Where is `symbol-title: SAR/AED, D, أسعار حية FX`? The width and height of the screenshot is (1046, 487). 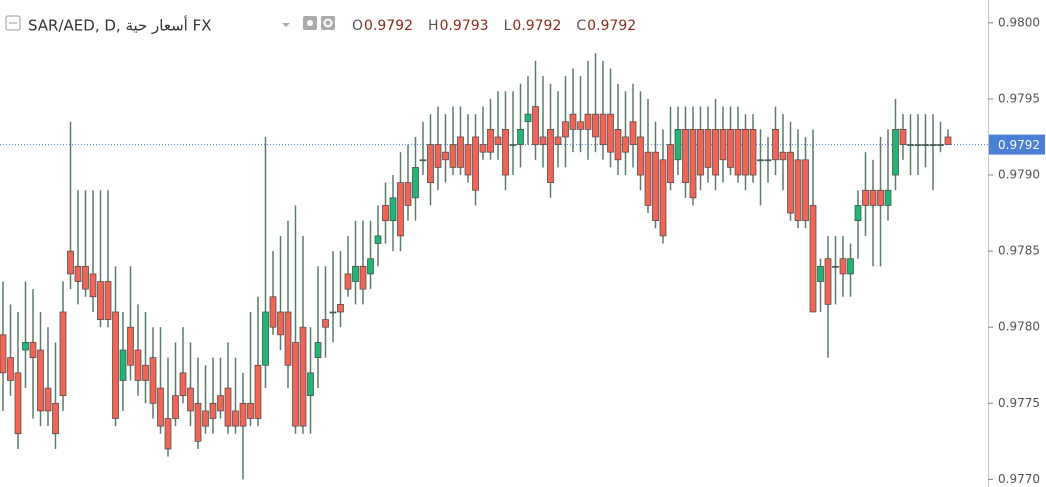 symbol-title: SAR/AED, D, أسعار حية FX is located at coordinates (120, 25).